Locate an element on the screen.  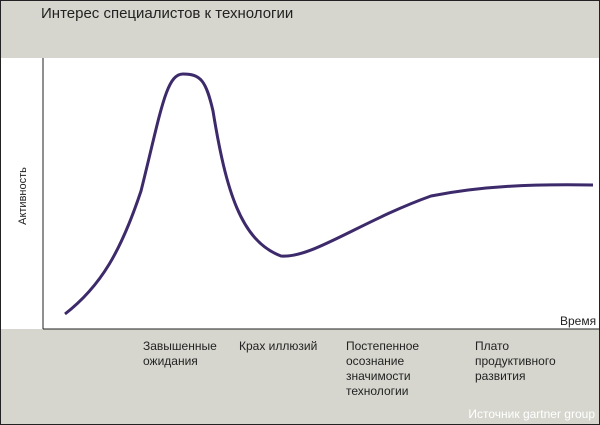
phase-label: Плато продуктивного развития is located at coordinates (515, 361).